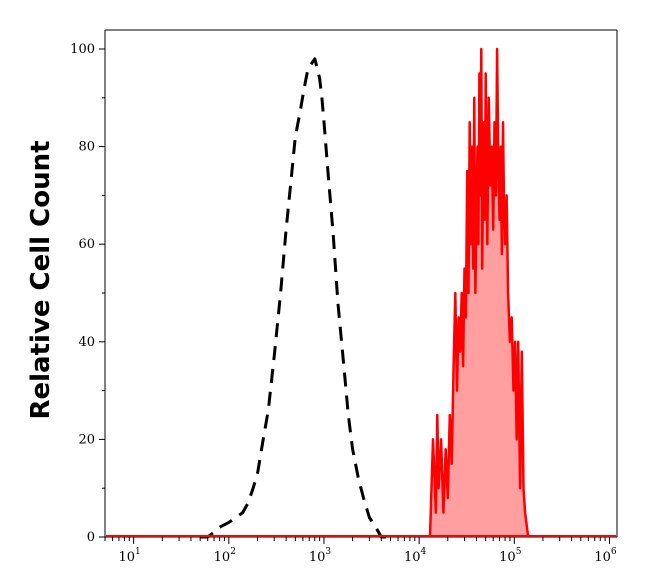 The height and width of the screenshot is (584, 646). What do you see at coordinates (87, 293) in the screenshot?
I see `y-ticks: 0 20 40 60 80 100` at bounding box center [87, 293].